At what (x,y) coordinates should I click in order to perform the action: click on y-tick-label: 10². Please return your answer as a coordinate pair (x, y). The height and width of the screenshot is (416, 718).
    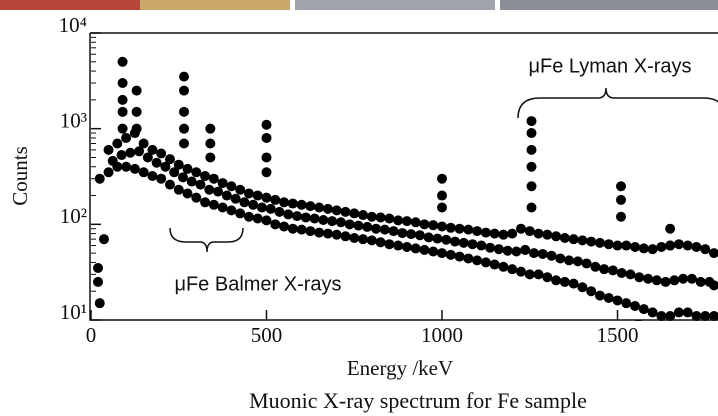
    Looking at the image, I should click on (73, 216).